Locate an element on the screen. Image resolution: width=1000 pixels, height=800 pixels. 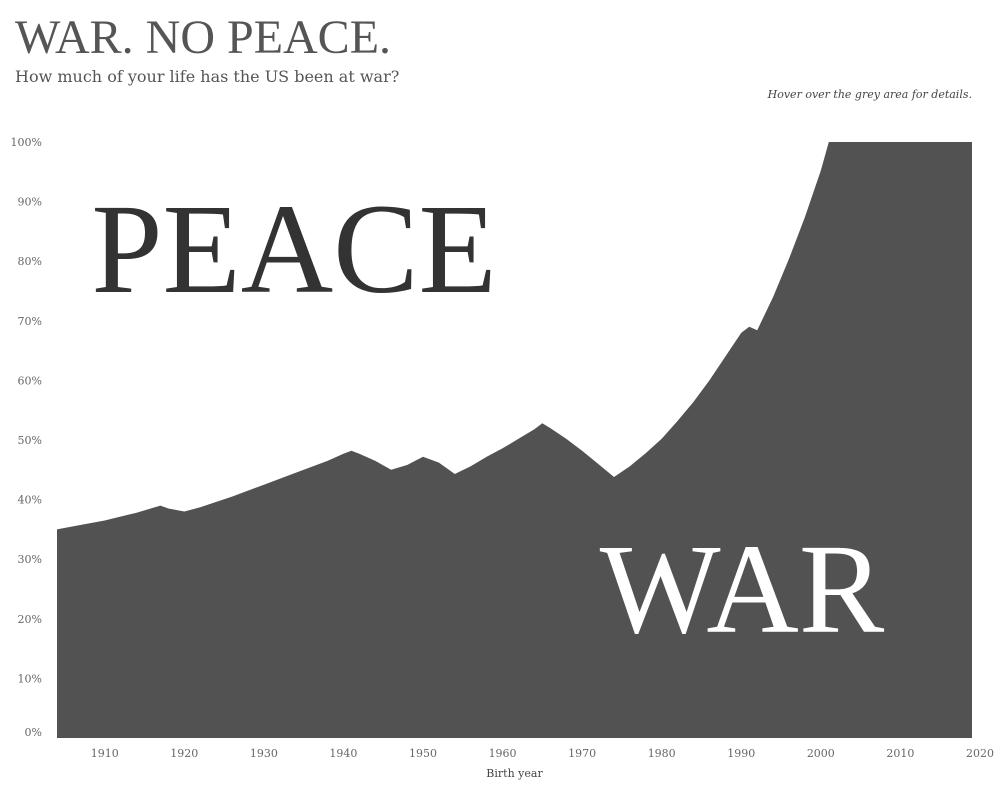
peace-annotation: PEACE is located at coordinates (293, 249).